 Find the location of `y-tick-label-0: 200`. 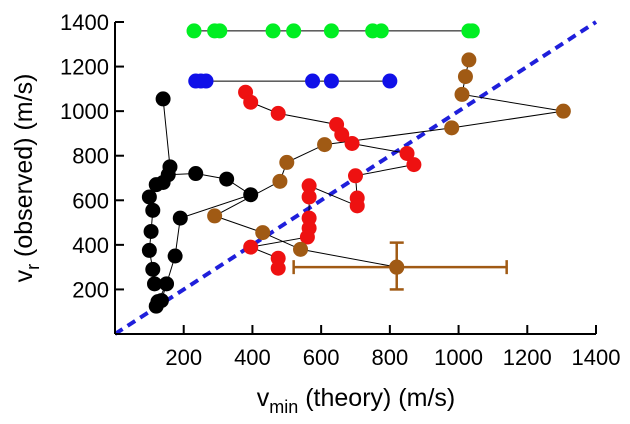

y-tick-label-0: 200 is located at coordinates (90, 289).